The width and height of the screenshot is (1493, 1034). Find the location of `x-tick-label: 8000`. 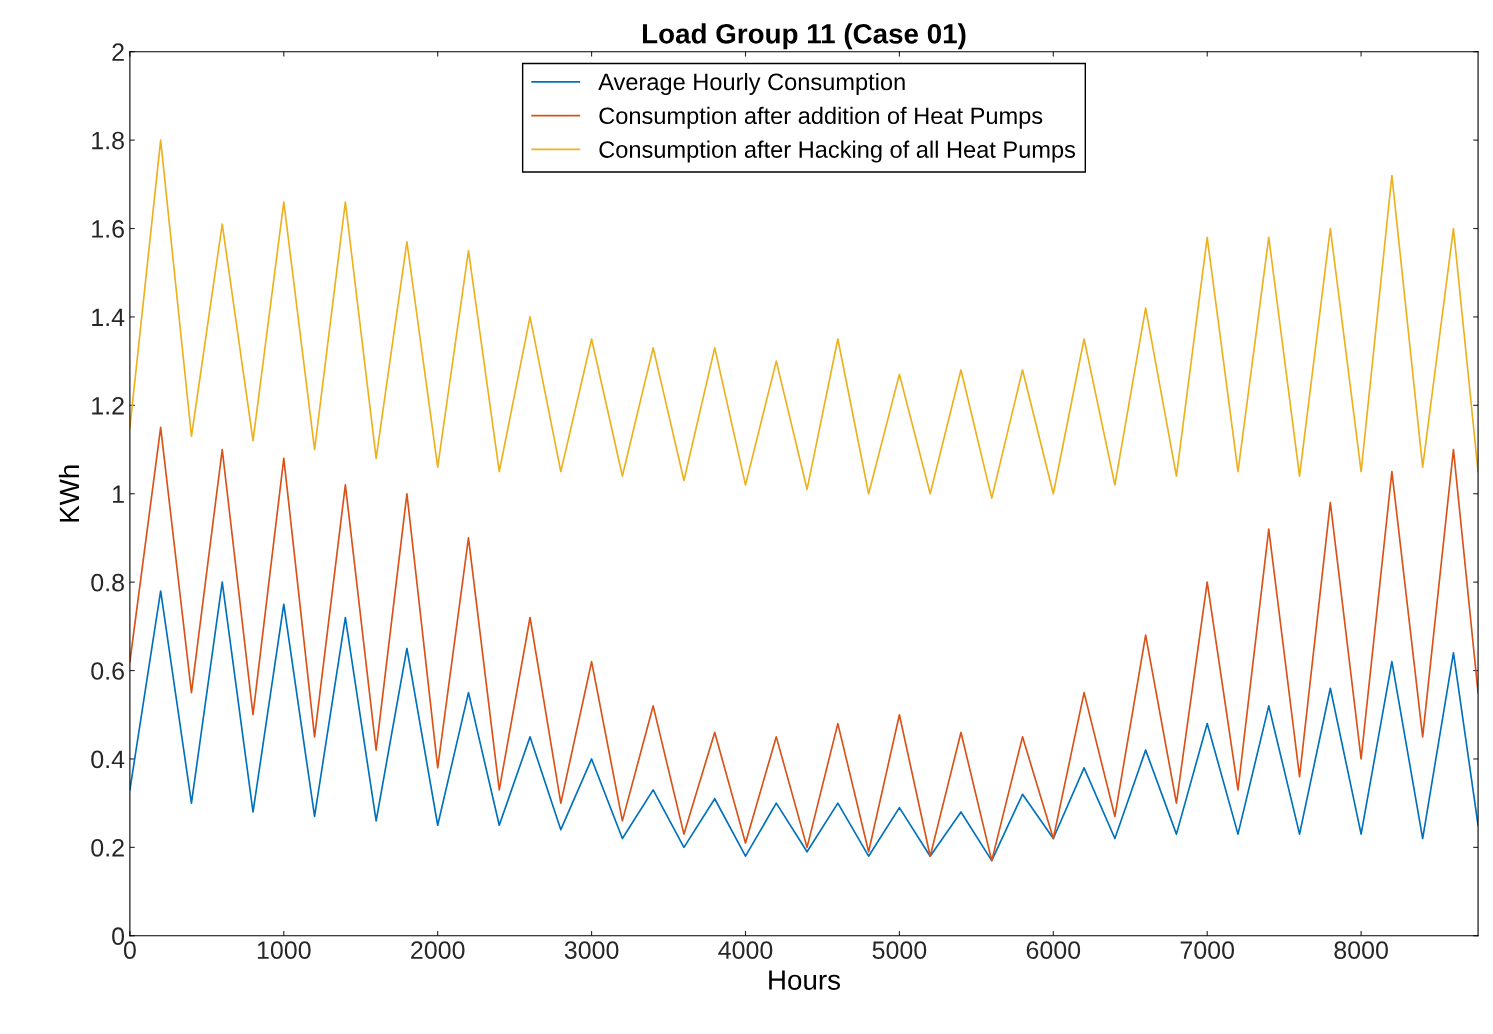

x-tick-label: 8000 is located at coordinates (1361, 950).